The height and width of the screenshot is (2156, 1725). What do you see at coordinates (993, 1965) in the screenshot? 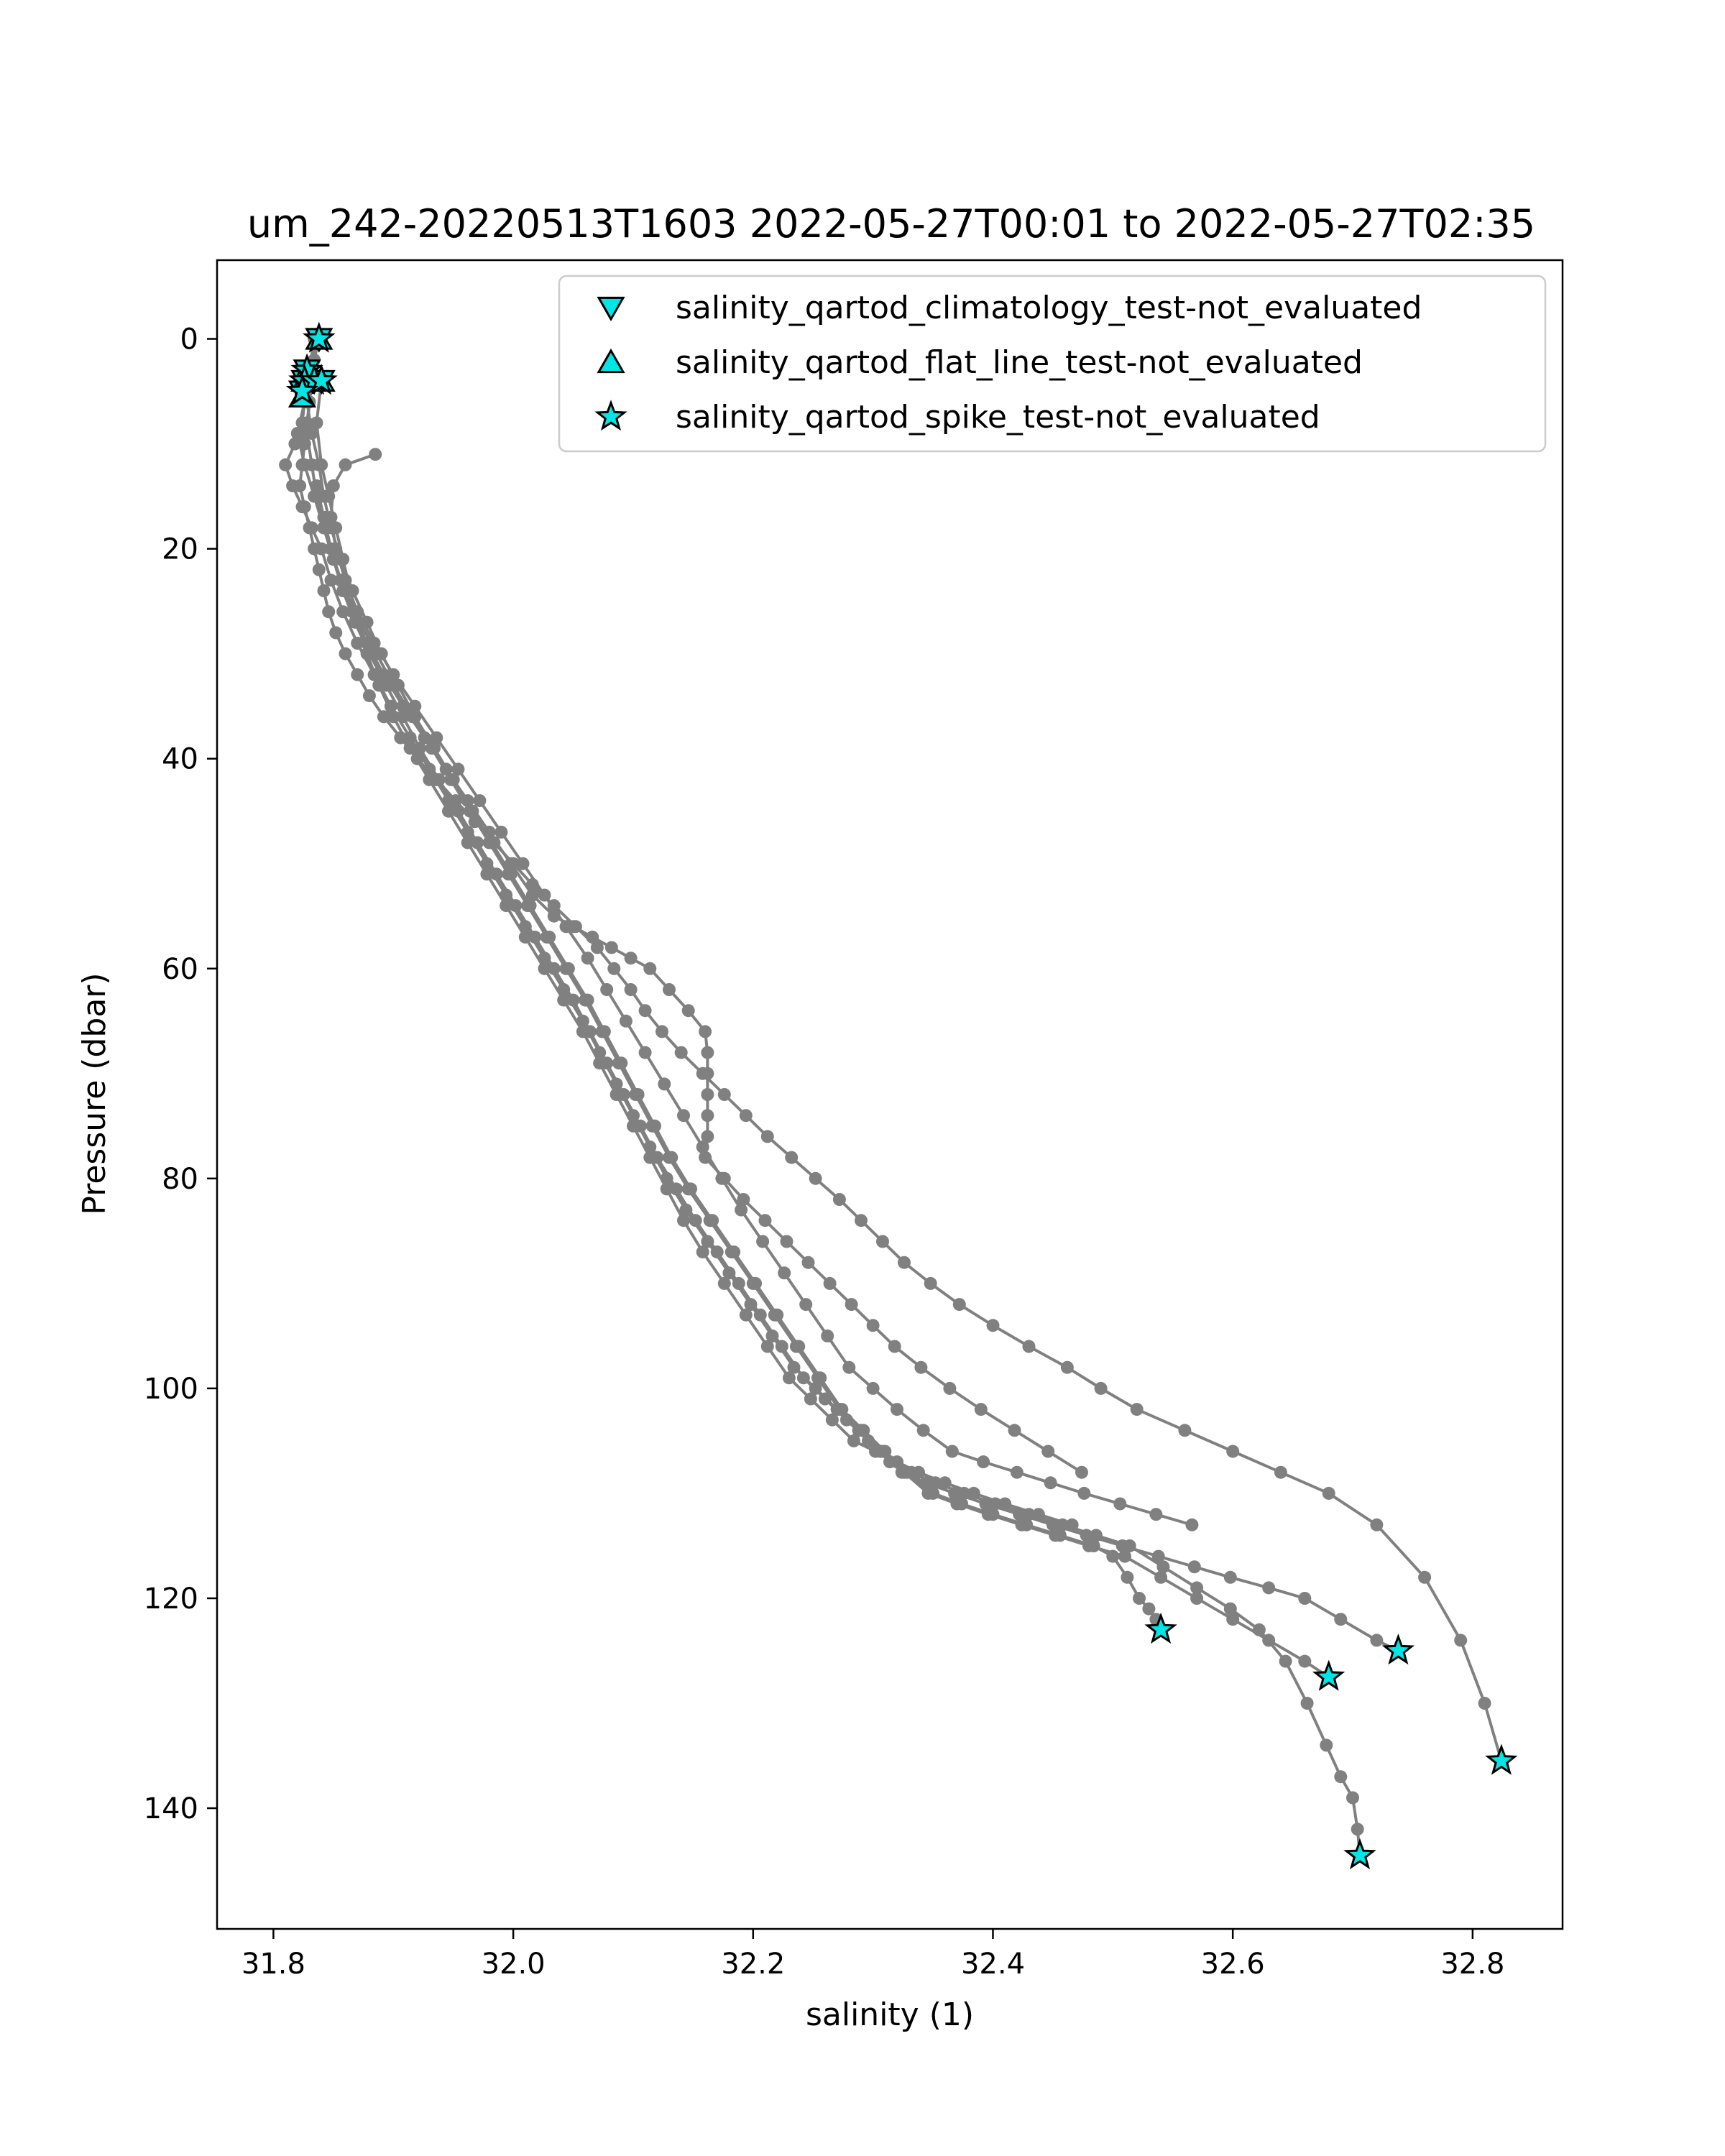
I see `x-tick-label: 32.4` at bounding box center [993, 1965].